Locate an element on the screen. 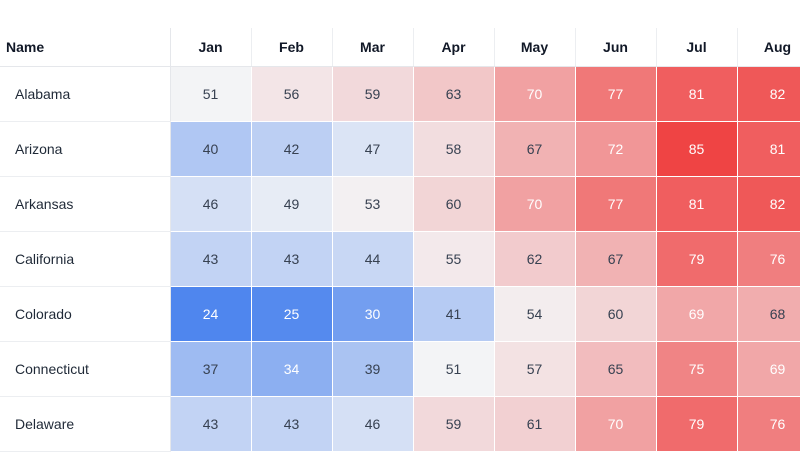  table-row: Arkansas 46 49 53 60 70 77 81 82 is located at coordinates (400, 204).